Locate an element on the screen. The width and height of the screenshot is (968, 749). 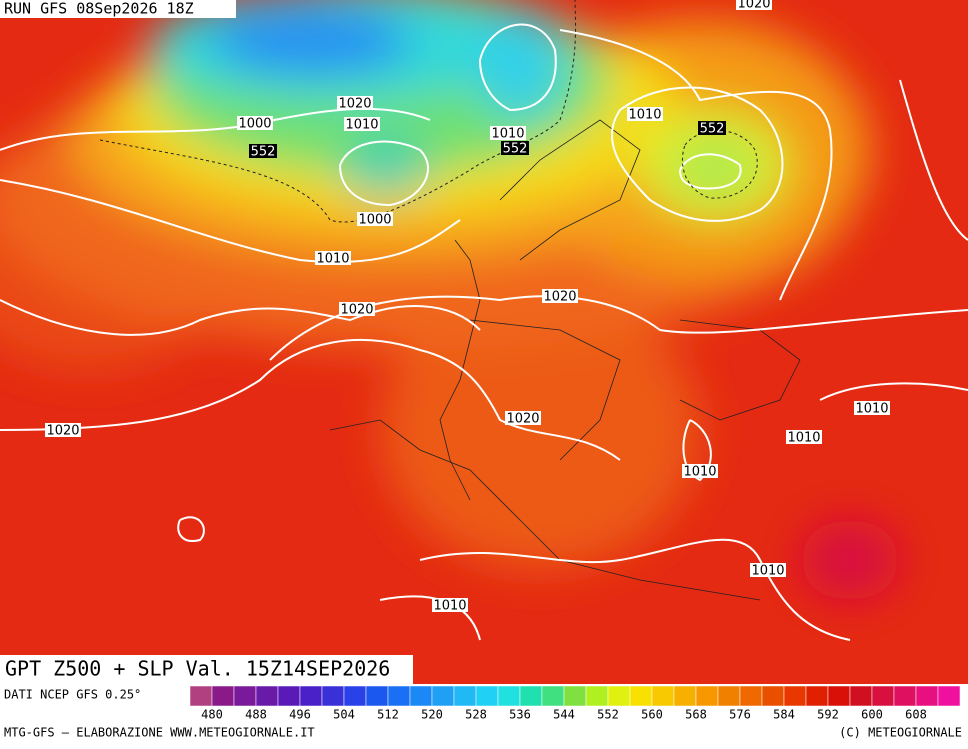
colorbar-label: 584 is located at coordinates (784, 715).